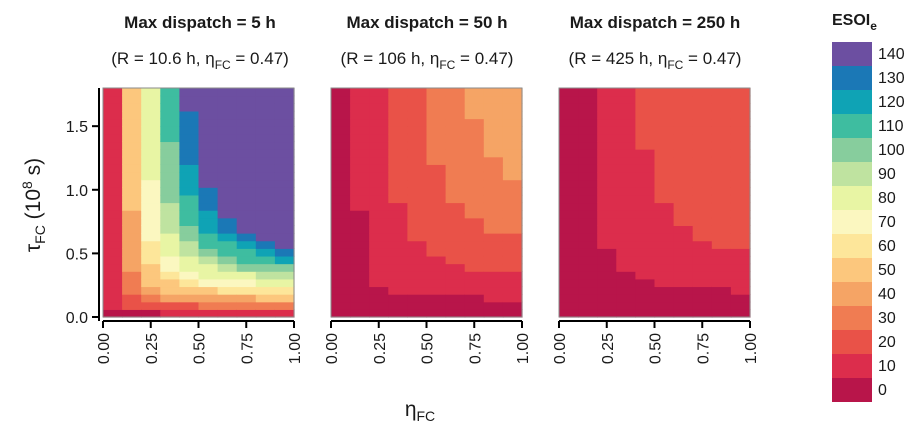  Describe the element at coordinates (655, 22) in the screenshot. I see `panel-3-title: Max dispatch = 250 h` at that location.